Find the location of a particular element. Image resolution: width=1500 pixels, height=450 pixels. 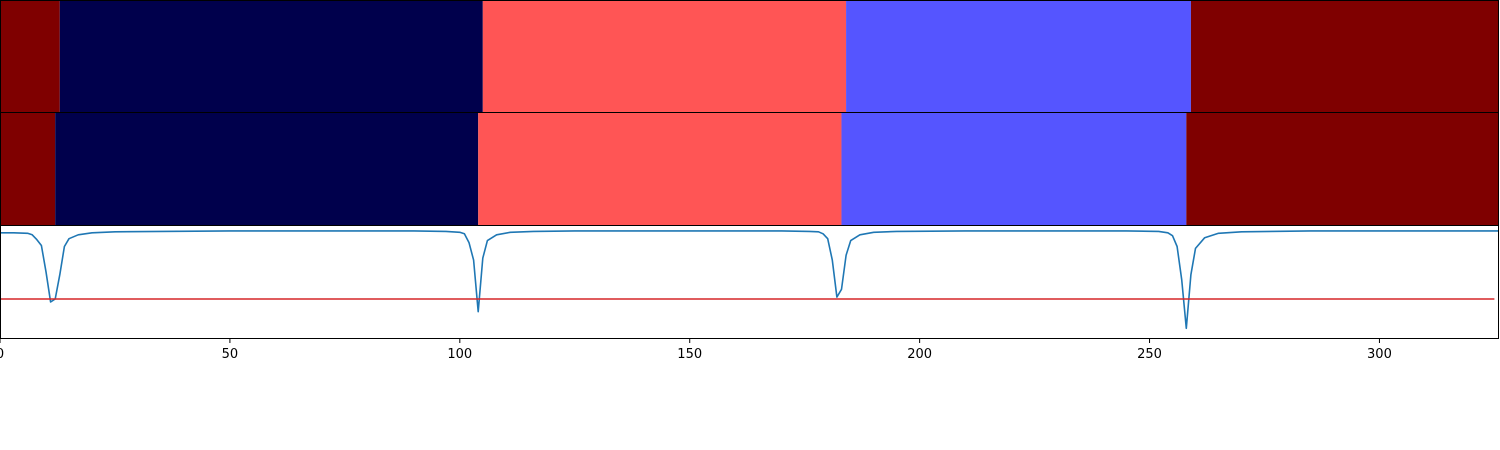

x-axis: 0 50 100 150 200 250 300 is located at coordinates (696, 350).